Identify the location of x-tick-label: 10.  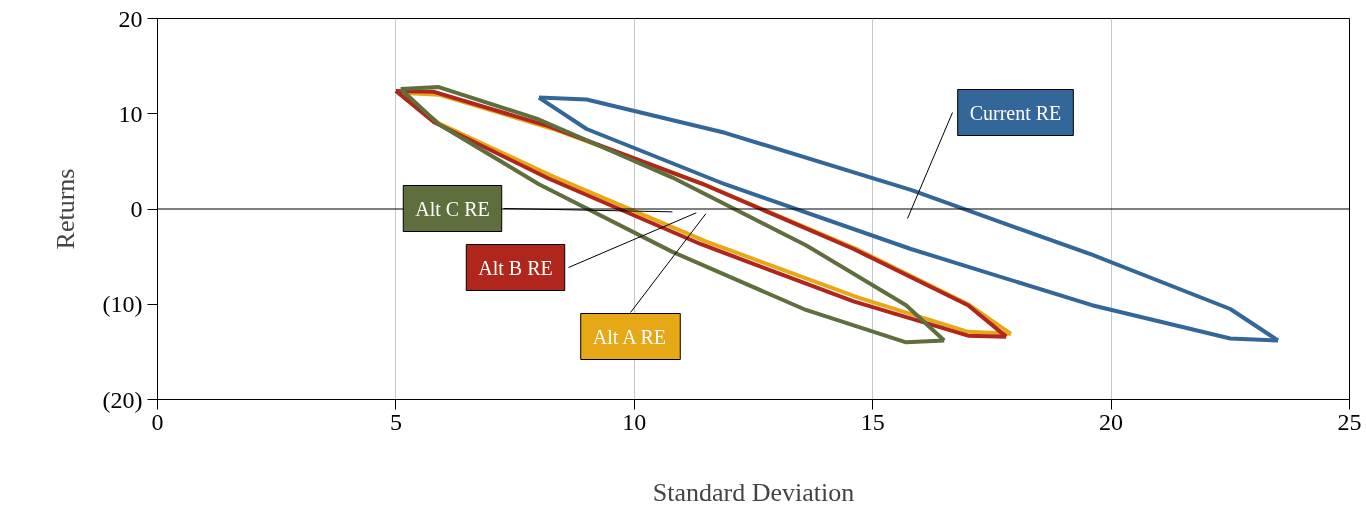
(634, 421).